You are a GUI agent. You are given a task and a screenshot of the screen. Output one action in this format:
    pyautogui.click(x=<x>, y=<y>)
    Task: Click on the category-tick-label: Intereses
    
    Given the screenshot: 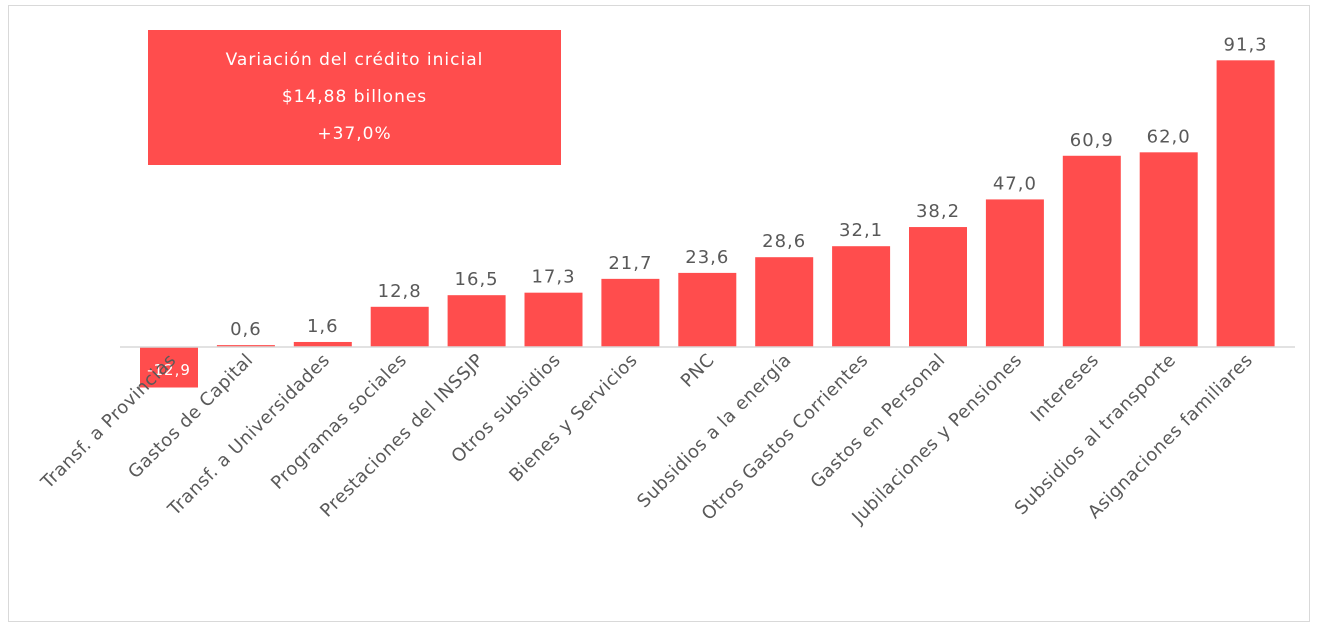 What is the action you would take?
    pyautogui.click(x=1065, y=388)
    